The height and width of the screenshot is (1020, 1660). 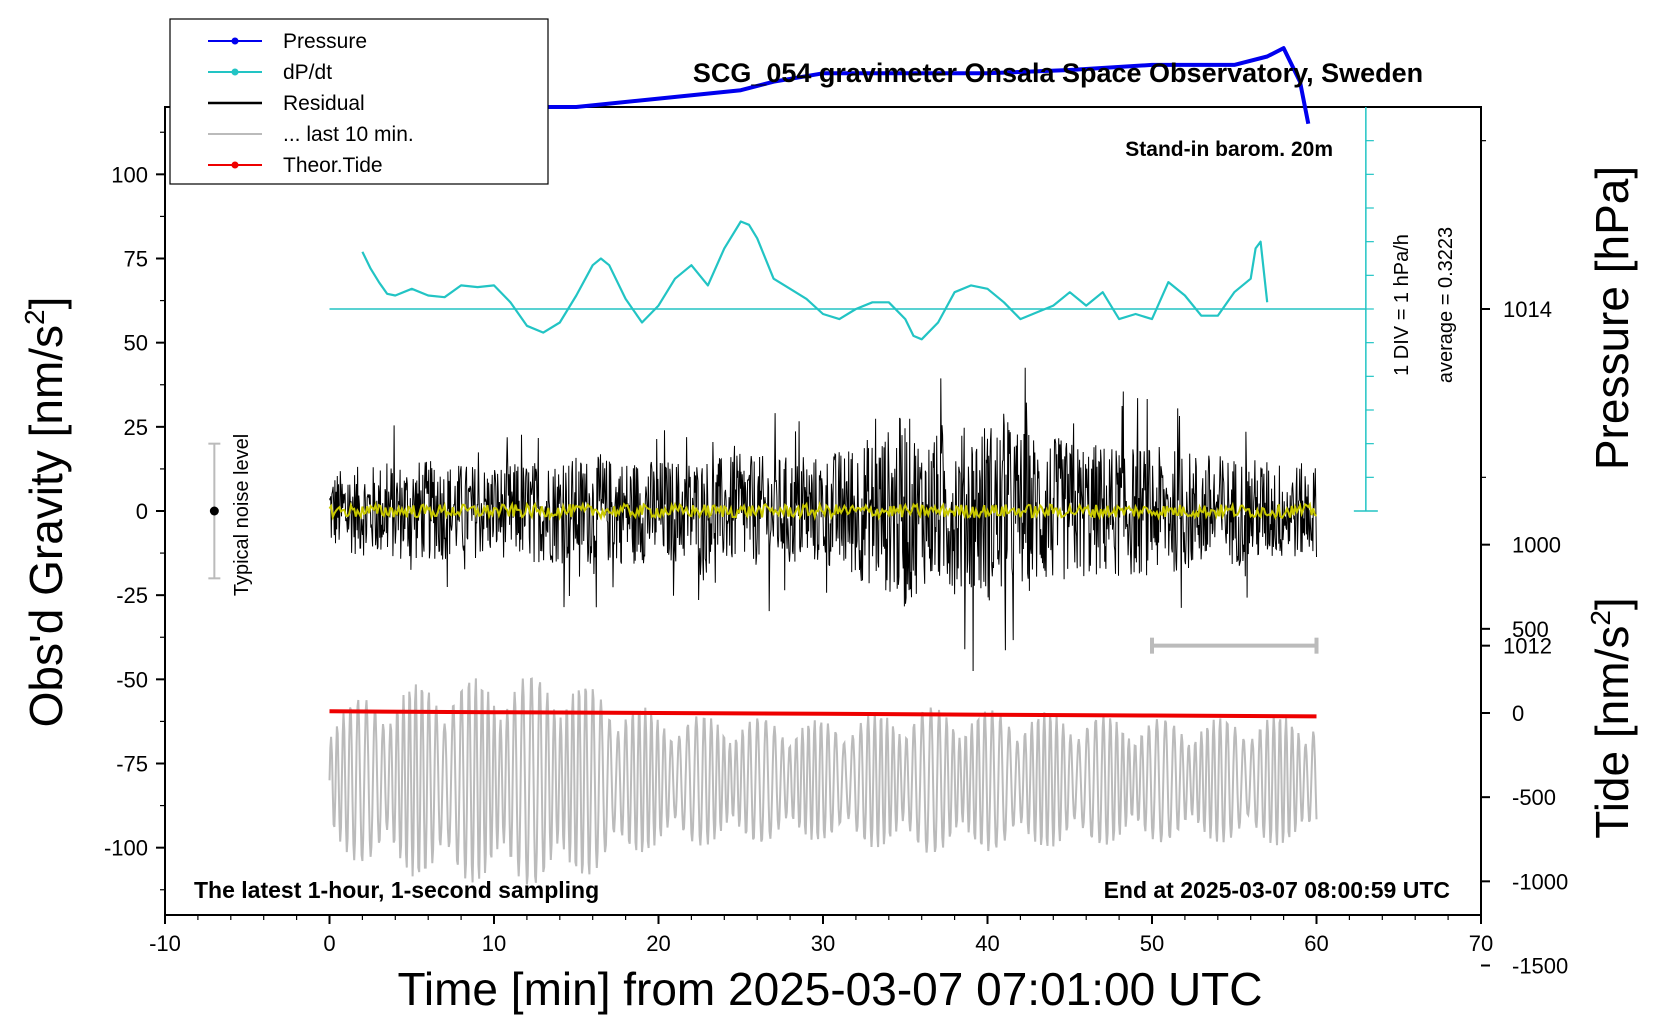 I want to click on legend-box, so click(x=359, y=101).